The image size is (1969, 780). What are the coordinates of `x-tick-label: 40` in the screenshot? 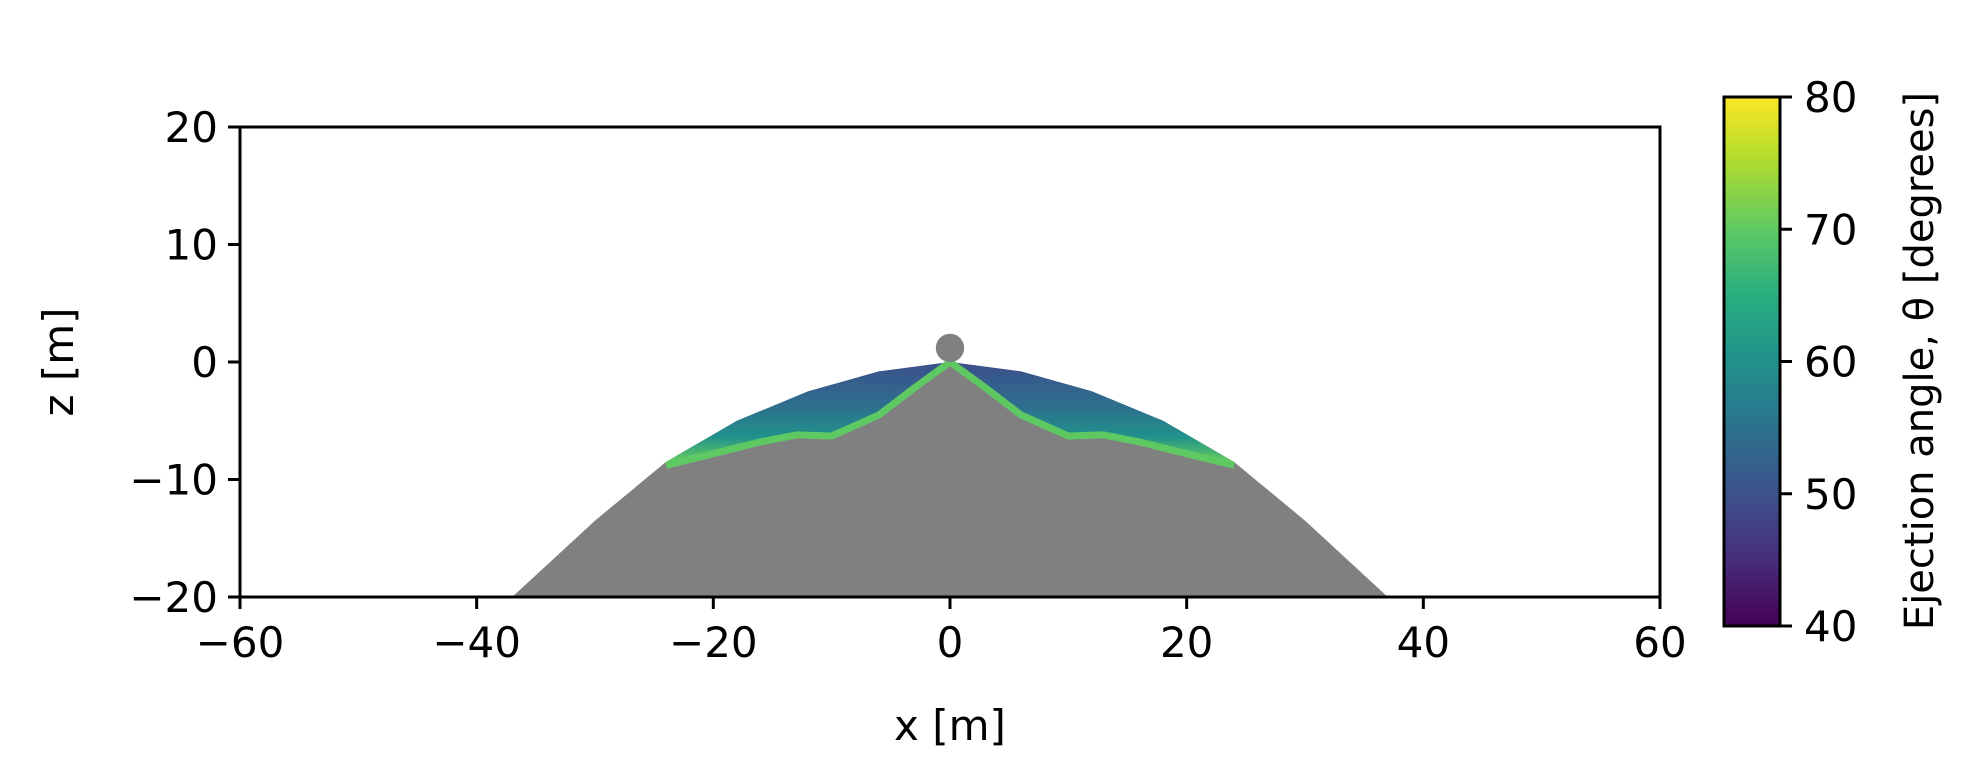 It's located at (1423, 642).